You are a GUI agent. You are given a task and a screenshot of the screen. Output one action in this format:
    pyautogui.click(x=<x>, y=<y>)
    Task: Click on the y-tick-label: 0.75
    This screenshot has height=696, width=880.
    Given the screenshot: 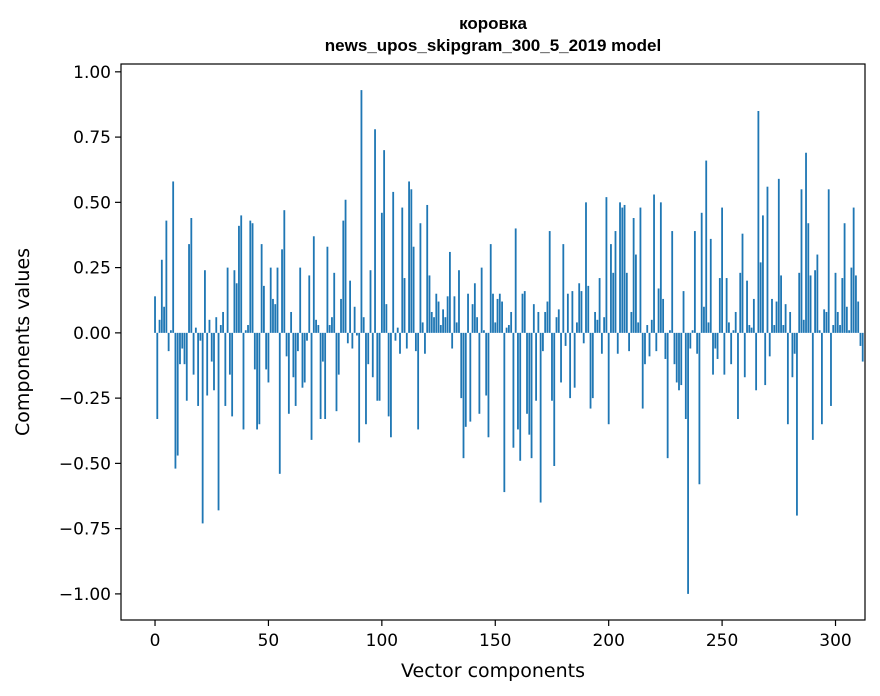 What is the action you would take?
    pyautogui.click(x=92, y=138)
    